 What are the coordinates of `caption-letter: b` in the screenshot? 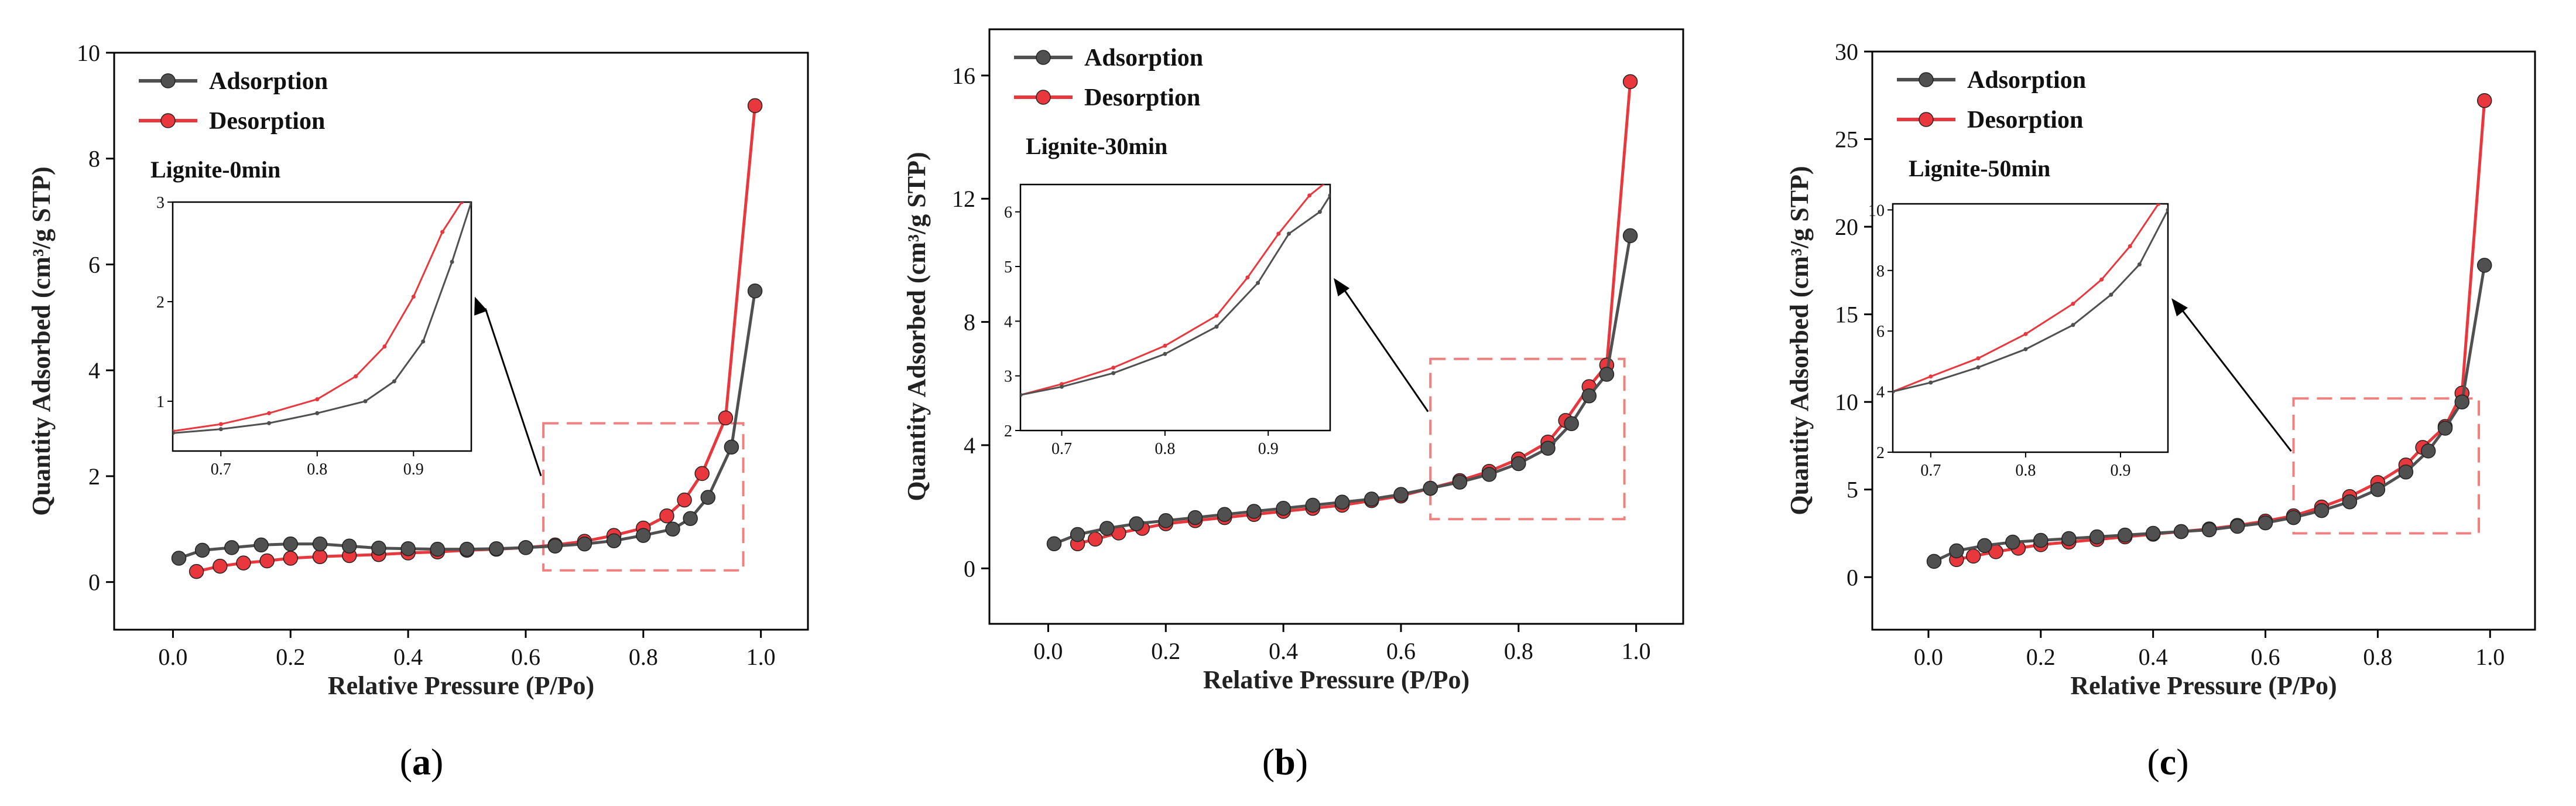 It's located at (1285, 762).